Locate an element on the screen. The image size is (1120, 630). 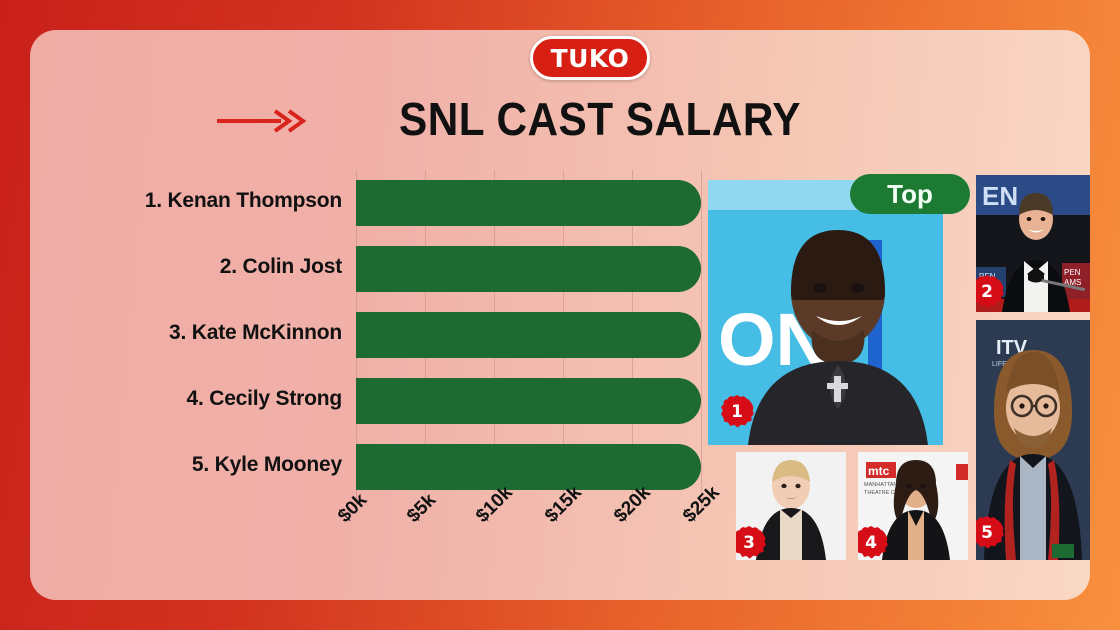
rank-badge-5: 5 is located at coordinates (990, 533).